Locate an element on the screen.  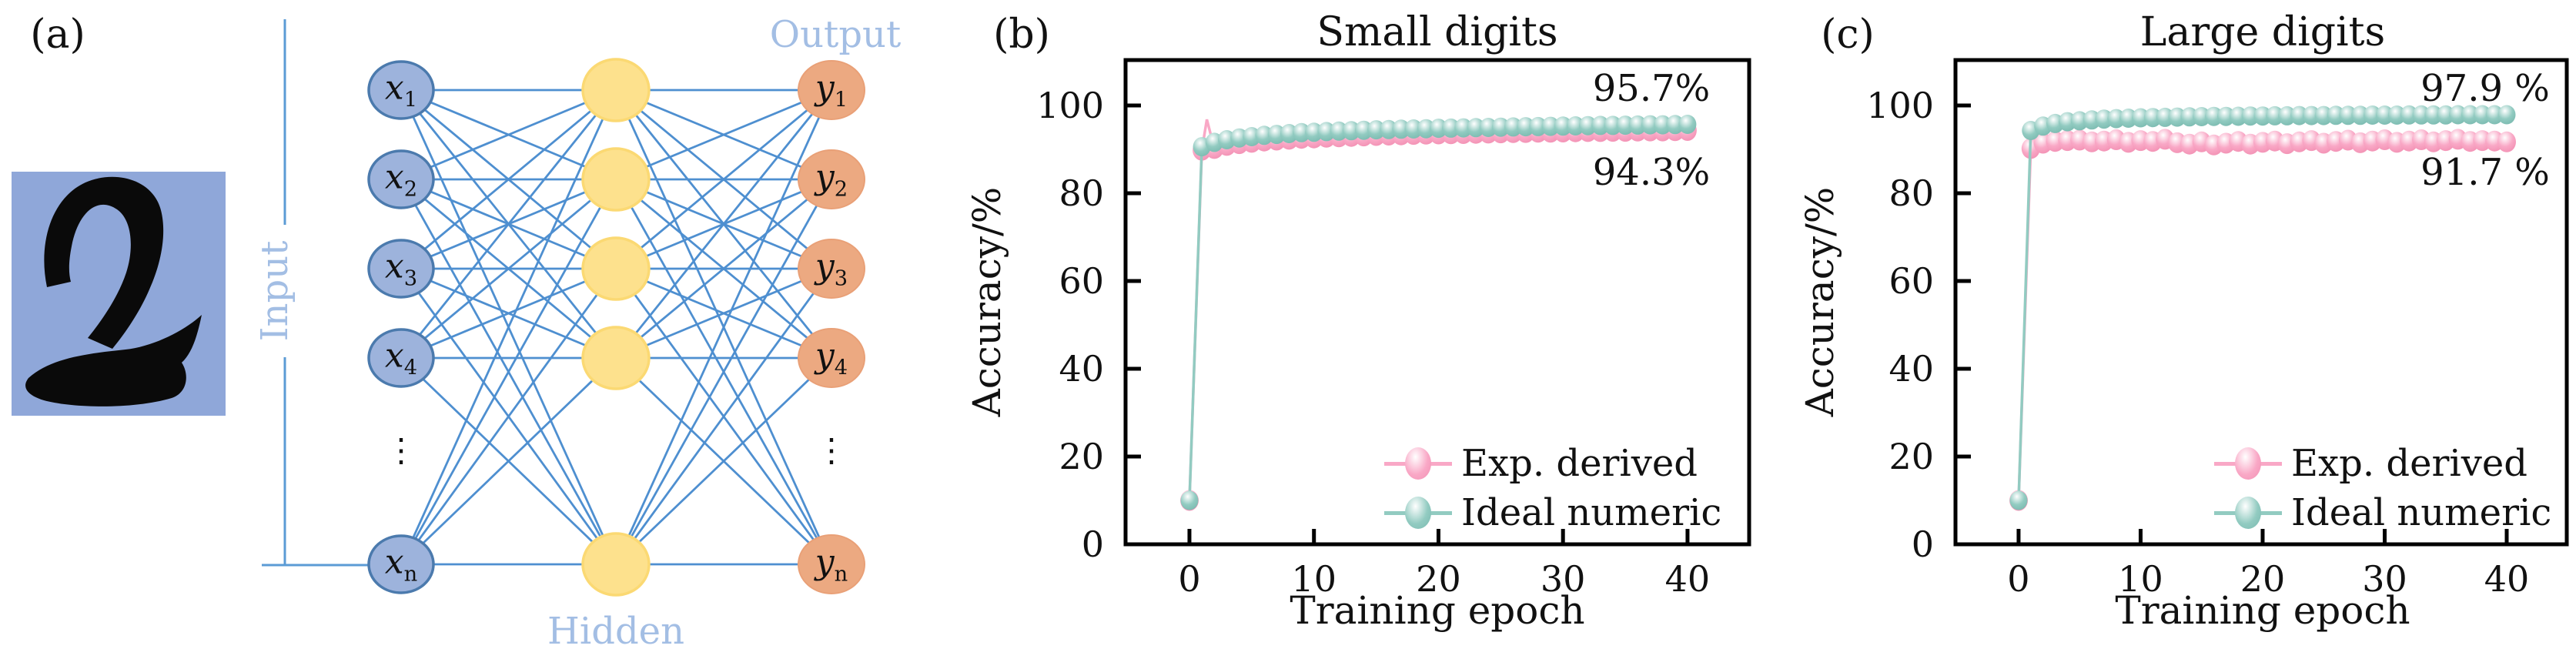
input-node-label: xn is located at coordinates (401, 564).